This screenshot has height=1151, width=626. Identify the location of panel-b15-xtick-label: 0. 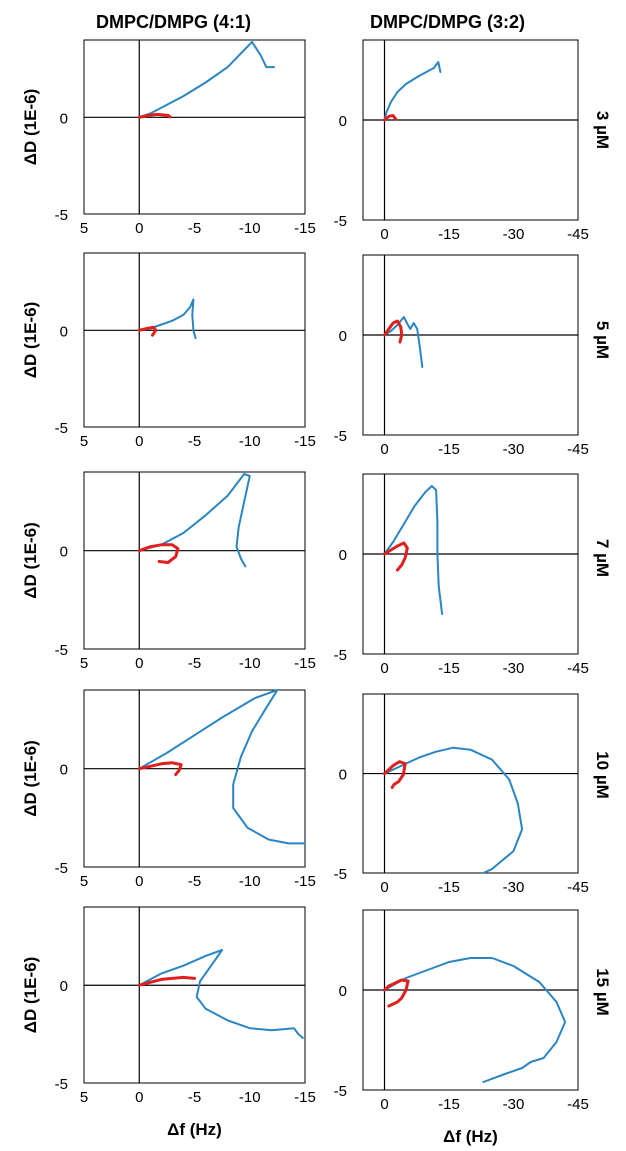
(384, 1104).